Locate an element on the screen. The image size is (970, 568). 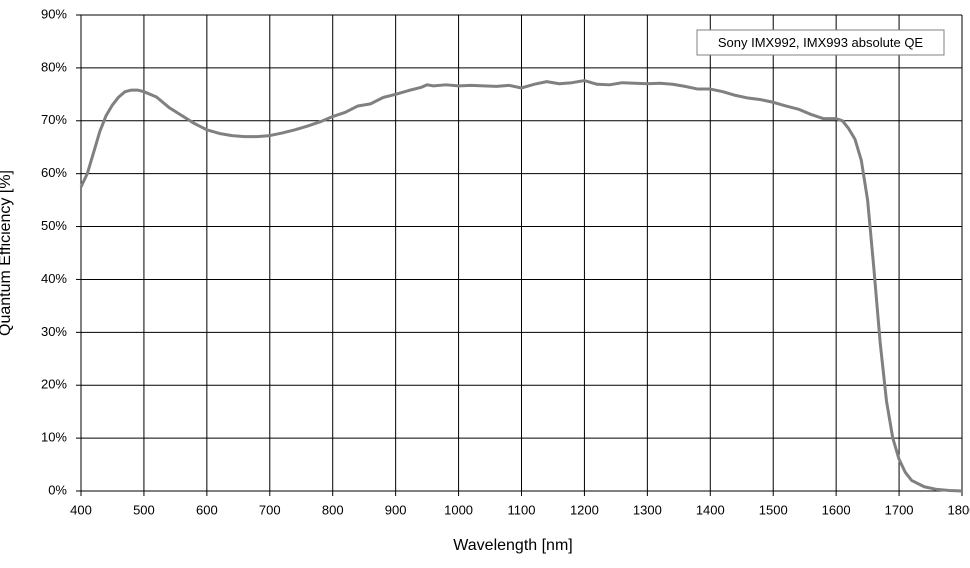
x-tick-label: 1100 is located at coordinates (522, 509).